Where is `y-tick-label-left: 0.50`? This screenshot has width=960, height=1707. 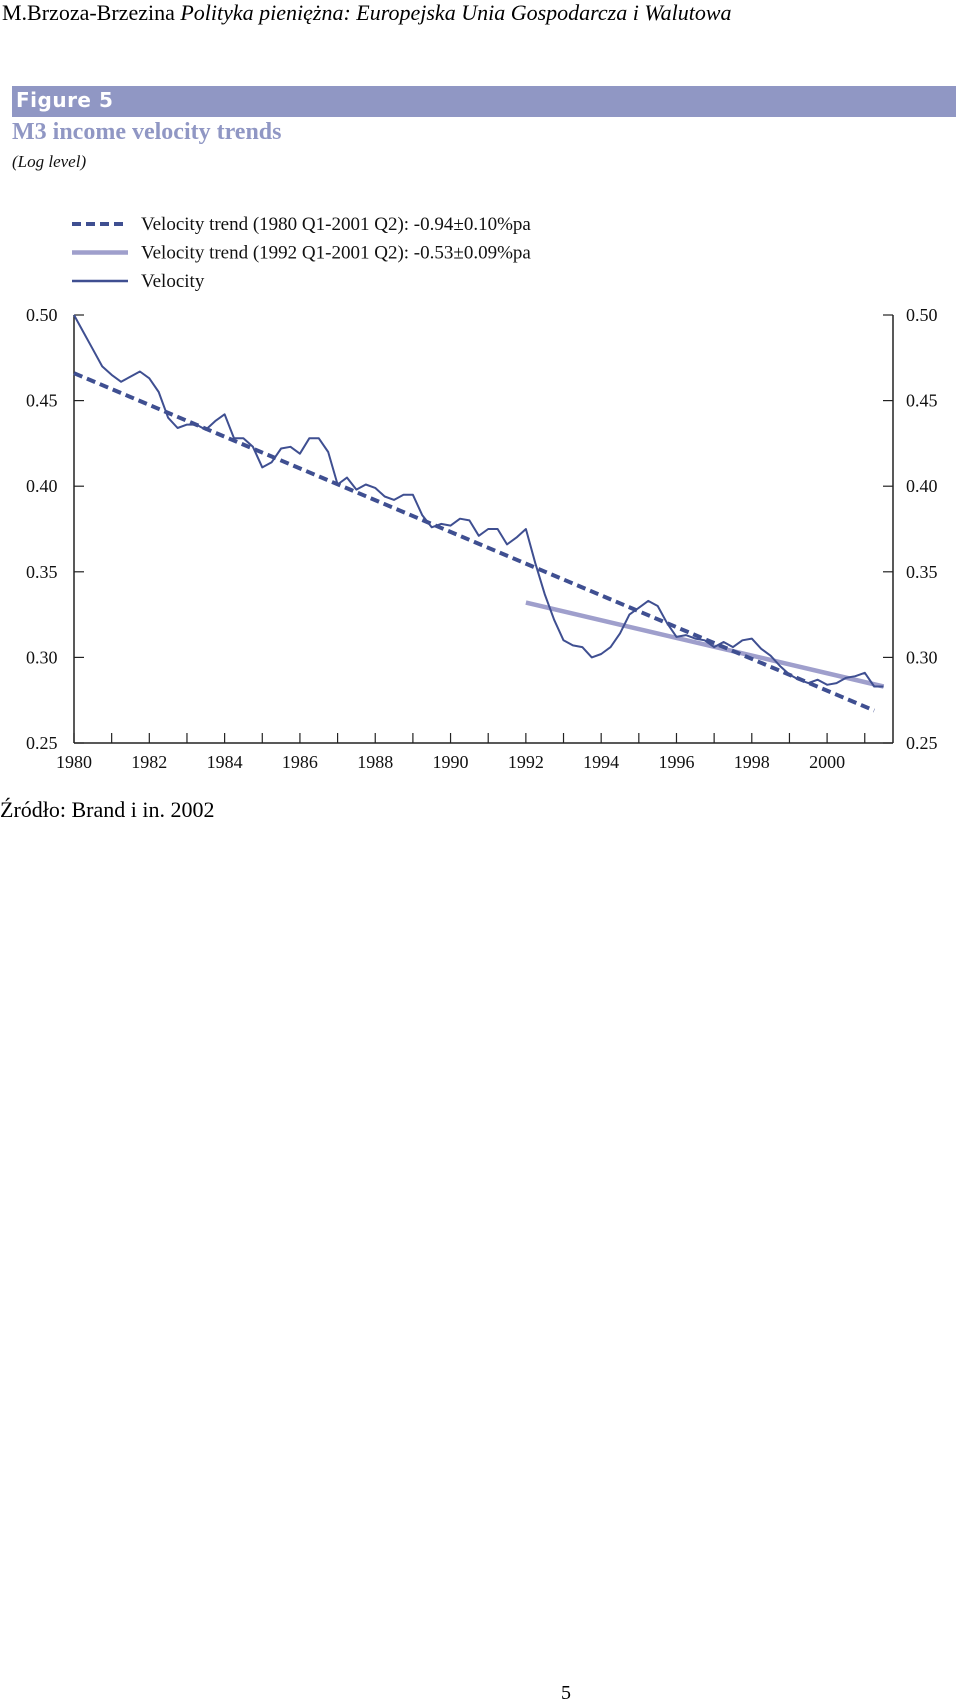 y-tick-label-left: 0.50 is located at coordinates (42, 315).